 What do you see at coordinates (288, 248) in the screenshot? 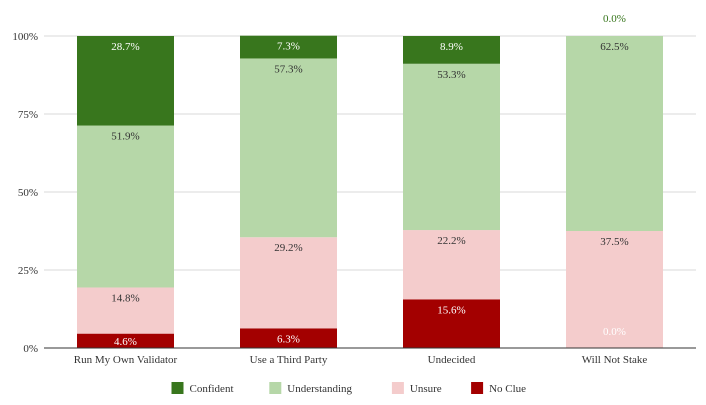
I see `data-label: 29.2%` at bounding box center [288, 248].